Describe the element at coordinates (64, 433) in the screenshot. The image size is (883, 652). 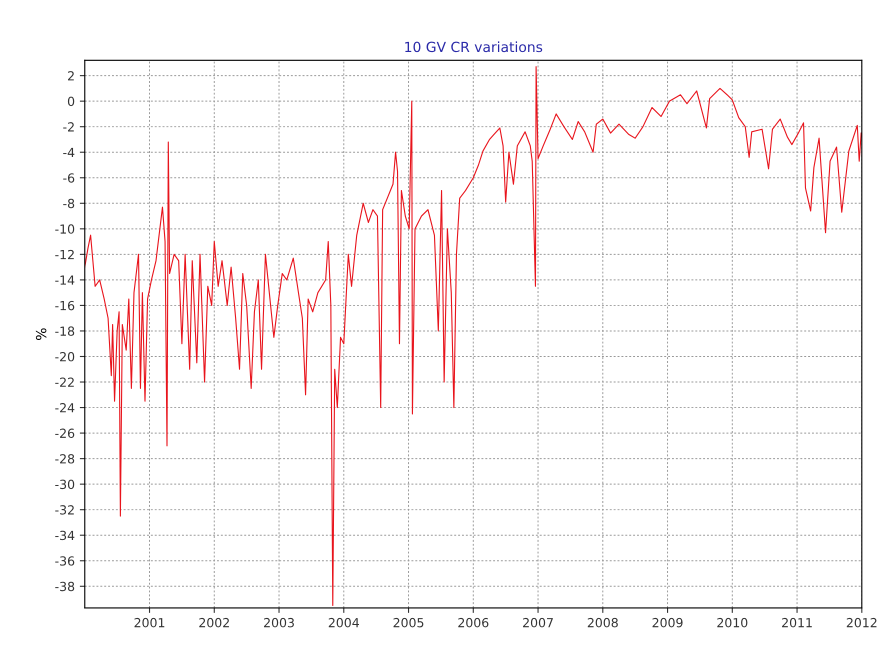
I see `y-tick-label: -26` at that location.